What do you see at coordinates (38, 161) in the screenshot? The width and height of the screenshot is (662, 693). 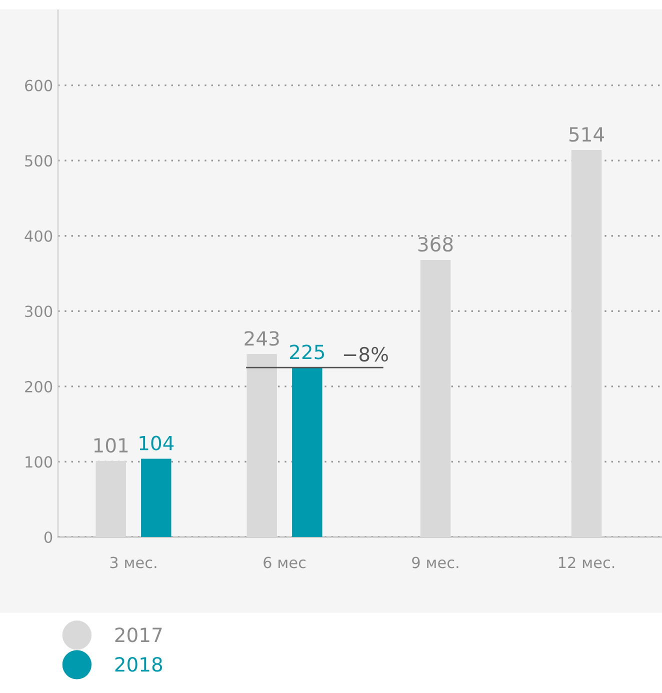 I see `y-tick-label: 500` at bounding box center [38, 161].